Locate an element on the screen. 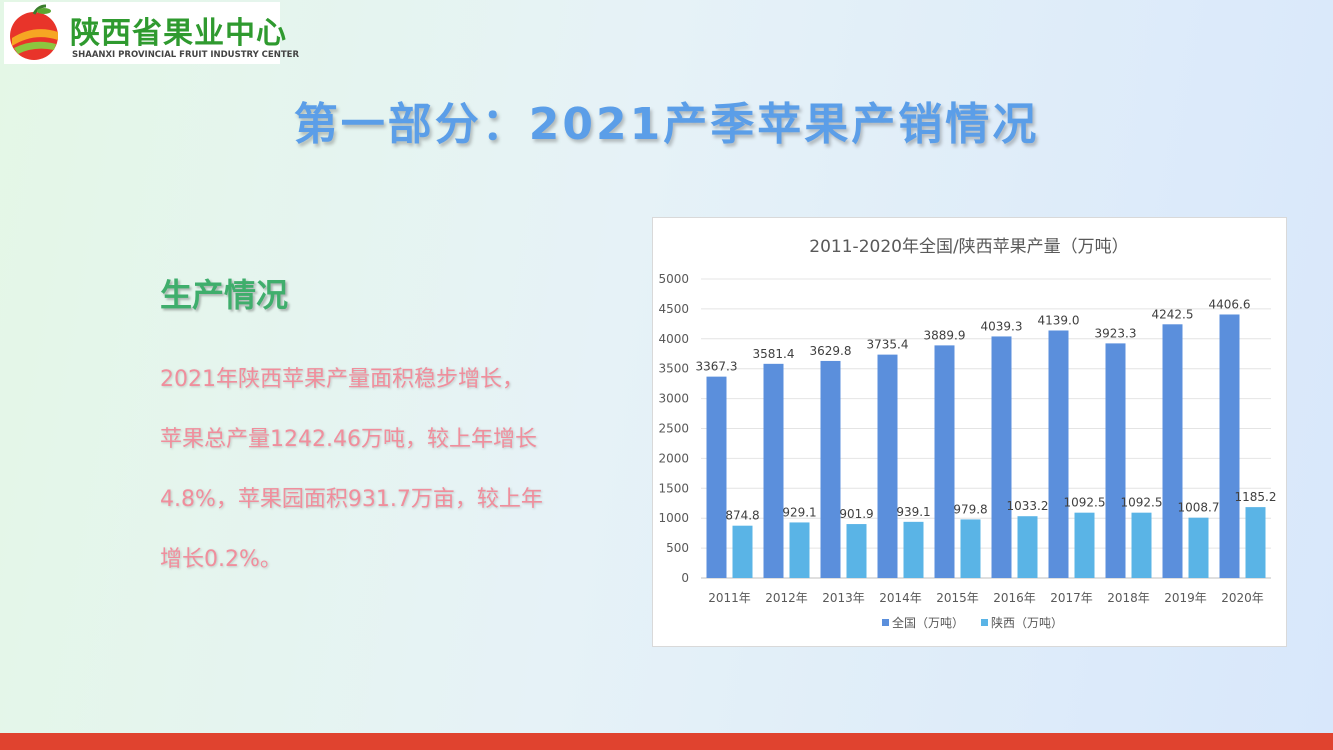 This screenshot has height=750, width=1333. data-label: 929.1 is located at coordinates (799, 512).